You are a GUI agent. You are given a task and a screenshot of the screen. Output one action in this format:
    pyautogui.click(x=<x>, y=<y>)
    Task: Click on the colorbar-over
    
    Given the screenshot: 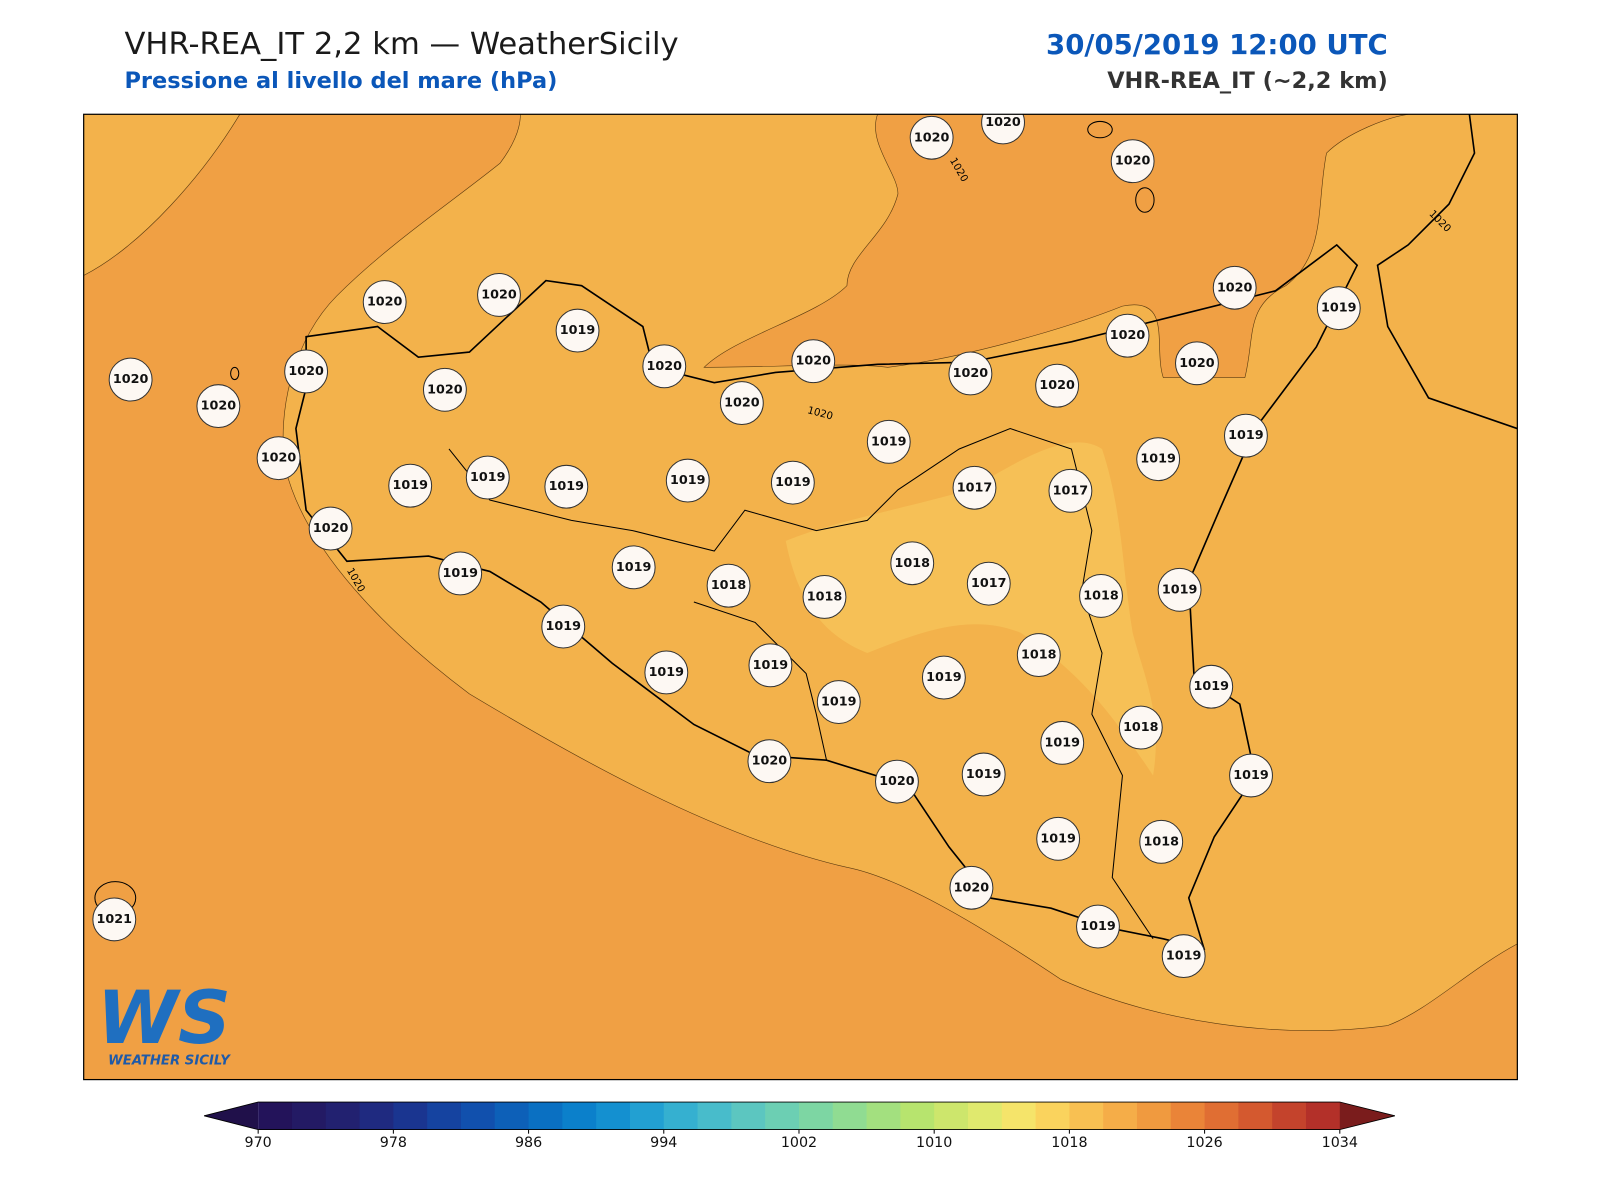 What is the action you would take?
    pyautogui.click(x=1367, y=1116)
    